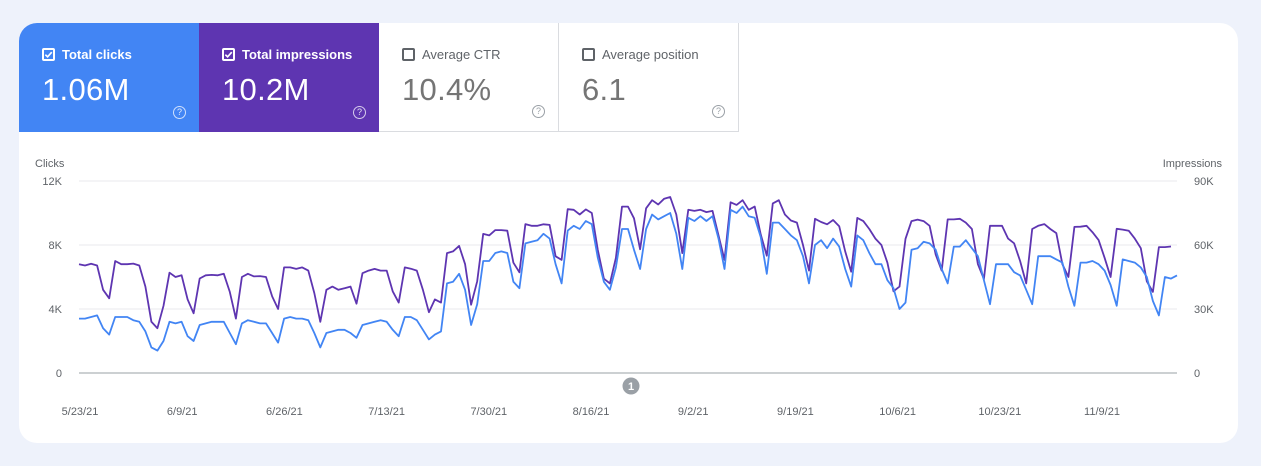 The height and width of the screenshot is (466, 1261). Describe the element at coordinates (1102, 412) in the screenshot. I see `x-tick-label: 11/9/21` at that location.